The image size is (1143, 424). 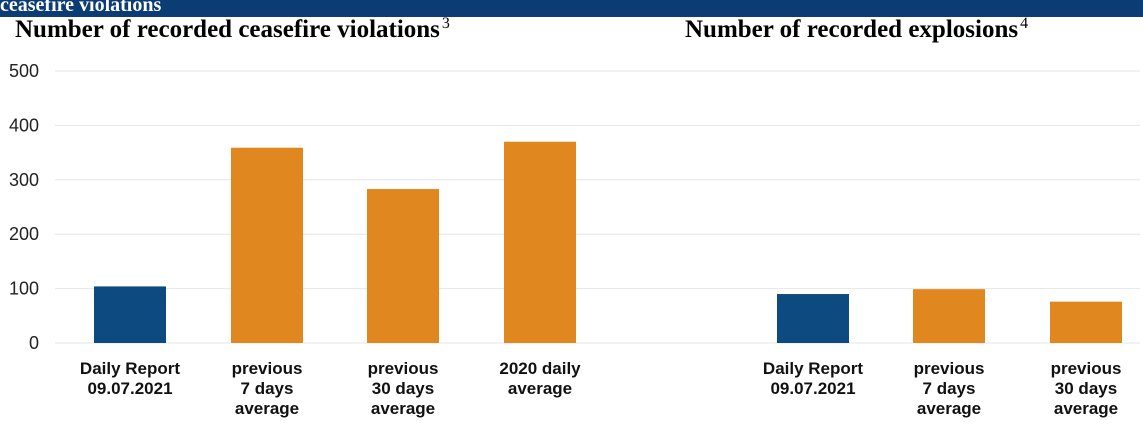 I want to click on y-tick-label: 300, so click(x=24, y=180).